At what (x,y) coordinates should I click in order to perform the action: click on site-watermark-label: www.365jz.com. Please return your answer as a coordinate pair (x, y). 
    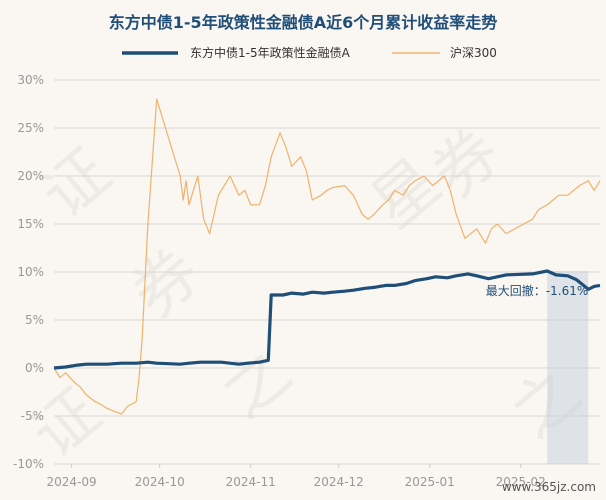
    Looking at the image, I should click on (549, 487).